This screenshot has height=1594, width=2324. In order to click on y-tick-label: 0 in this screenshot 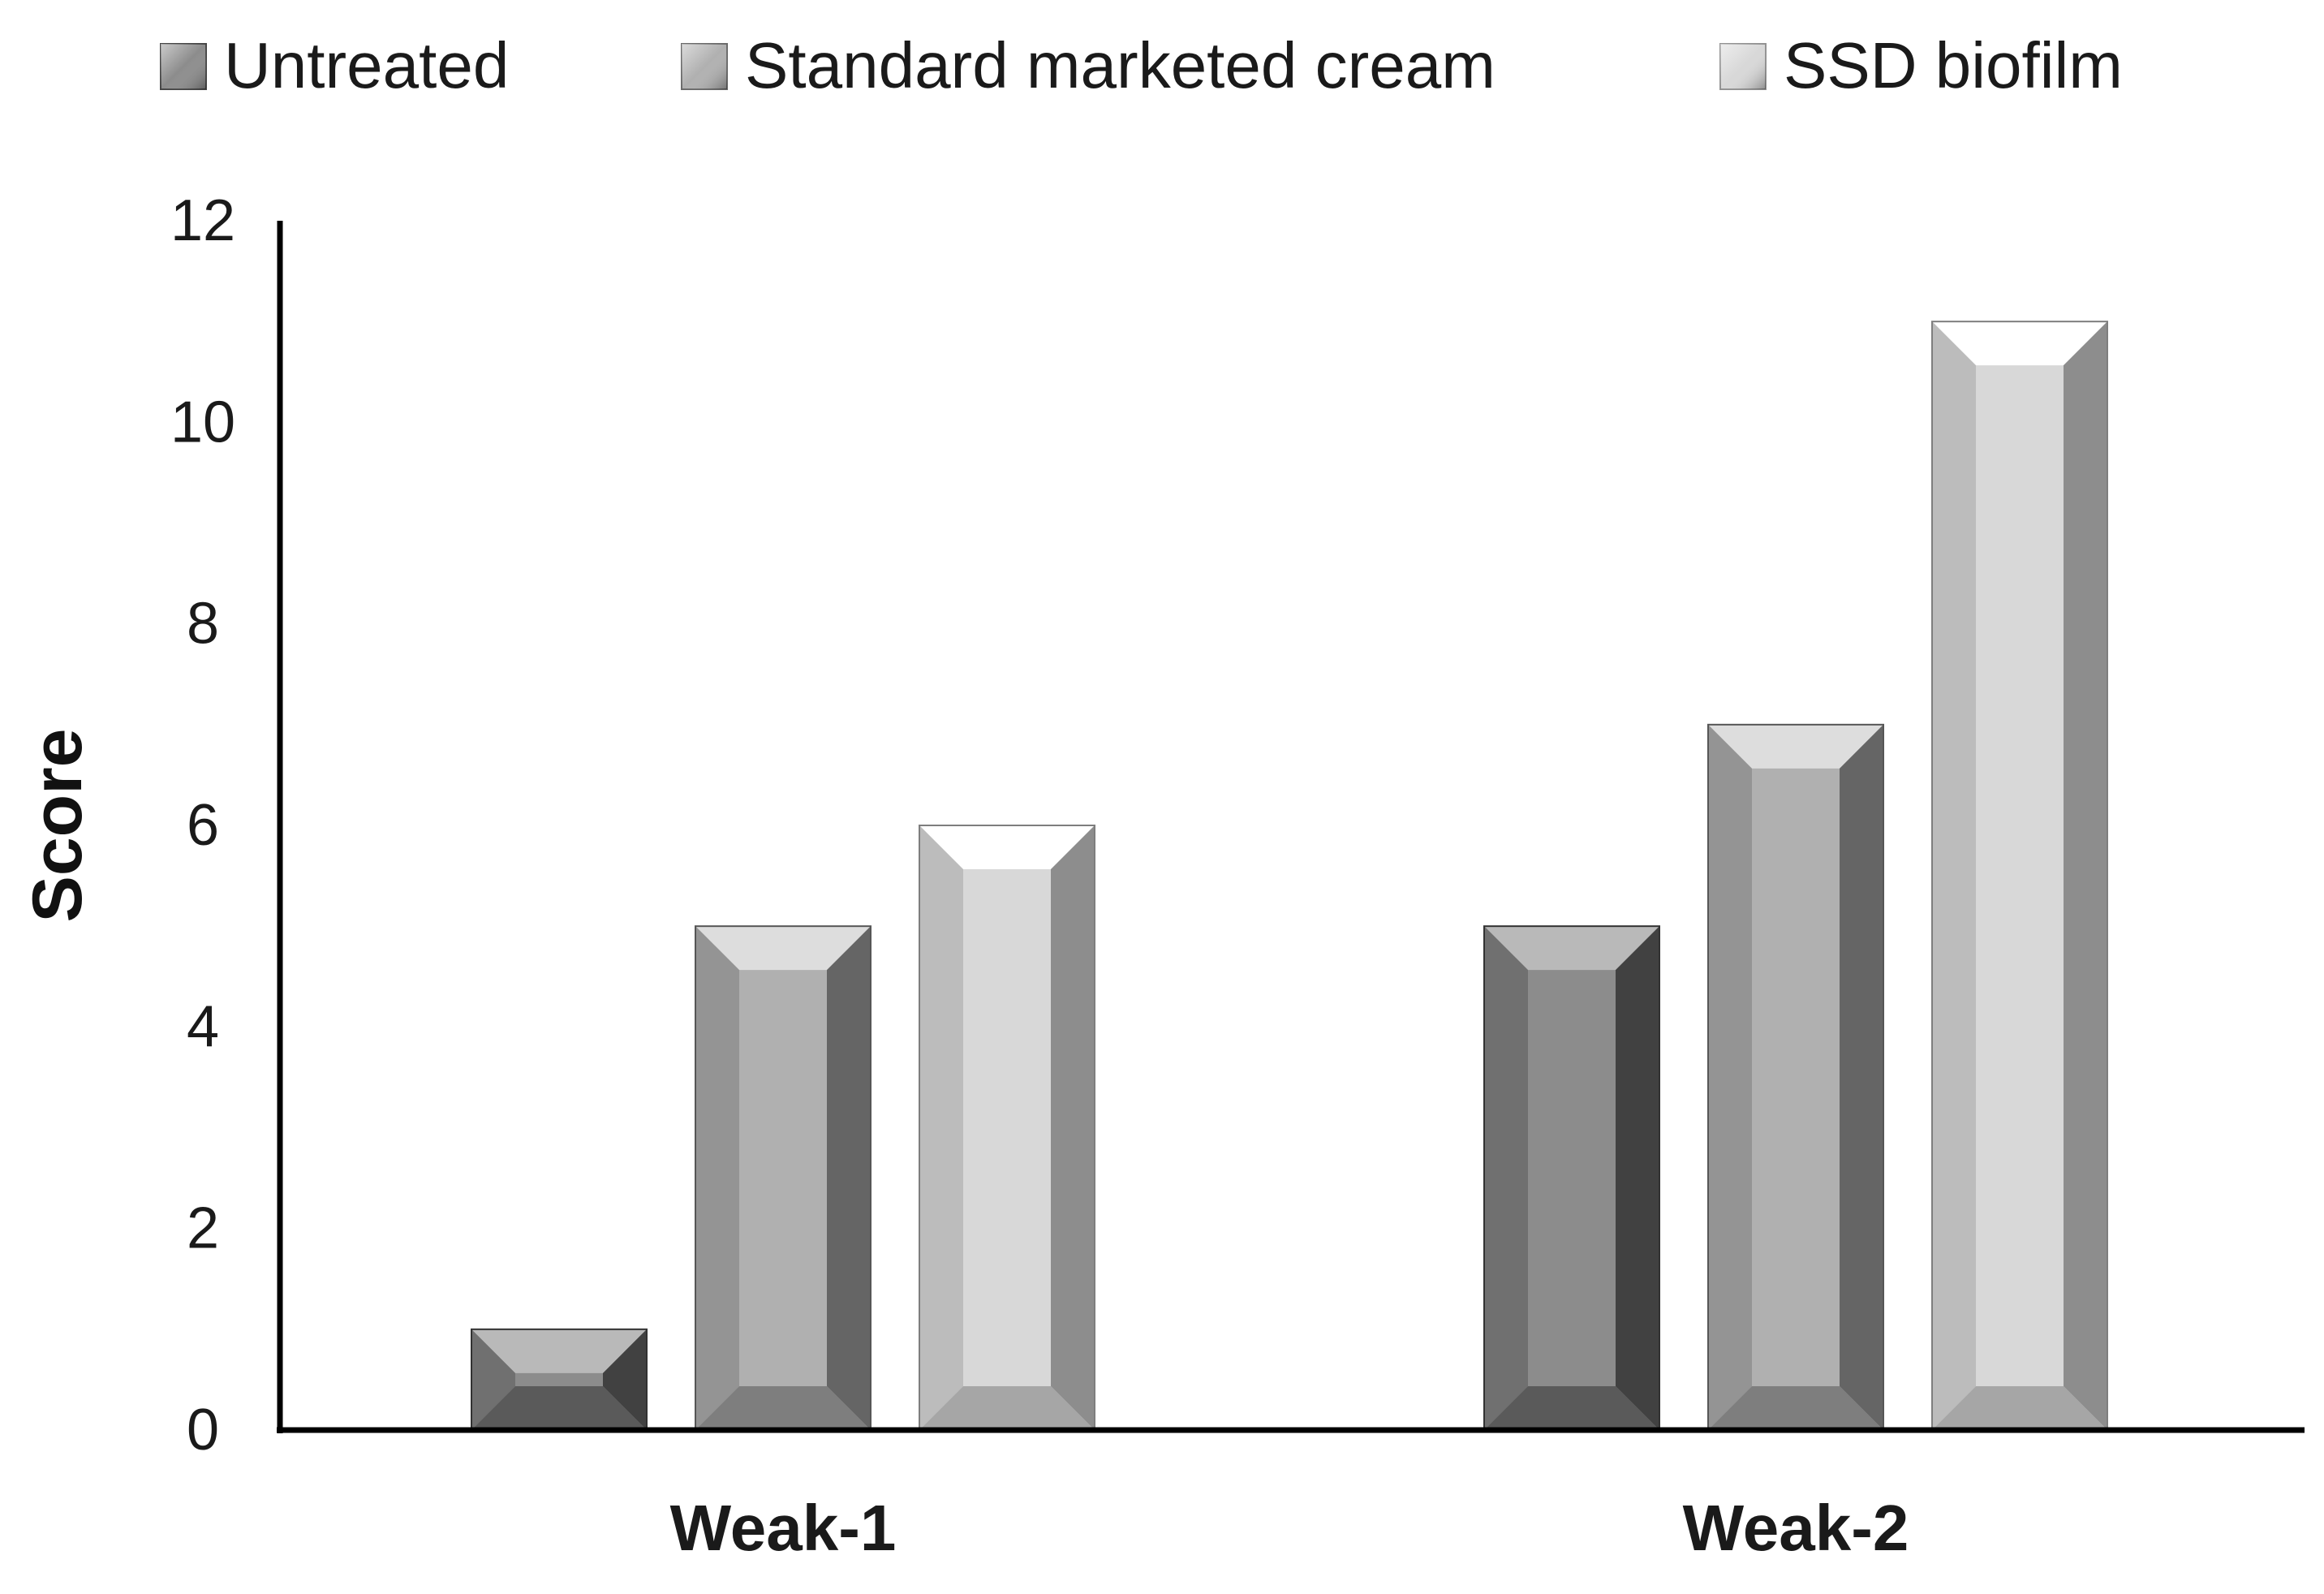, I will do `click(203, 1430)`.